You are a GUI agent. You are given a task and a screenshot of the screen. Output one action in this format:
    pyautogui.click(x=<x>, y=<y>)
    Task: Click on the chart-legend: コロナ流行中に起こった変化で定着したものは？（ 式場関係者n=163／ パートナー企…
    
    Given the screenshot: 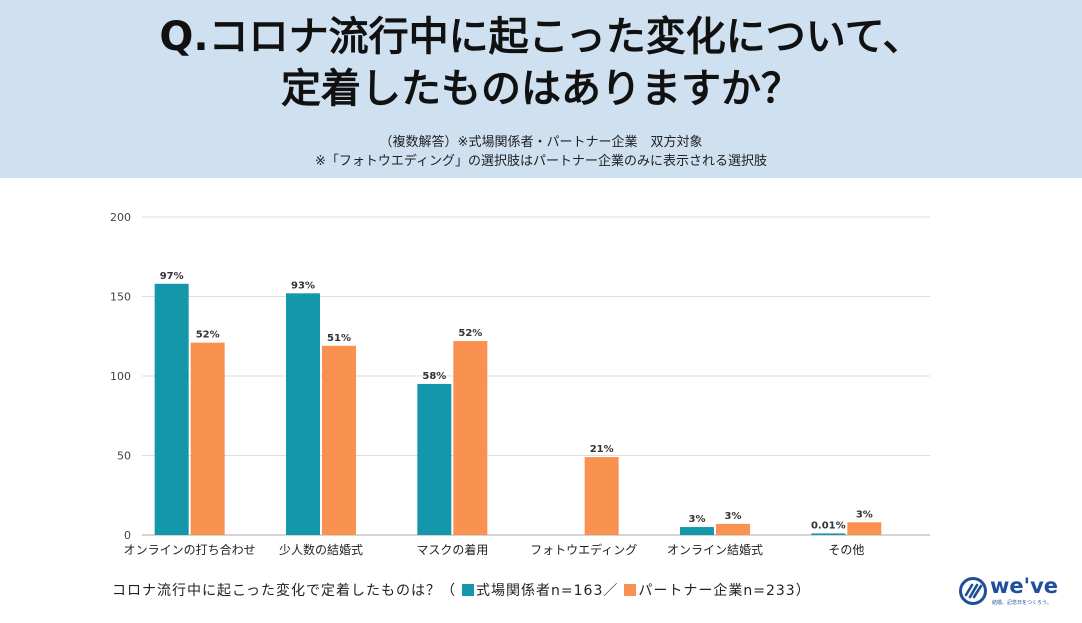 What is the action you would take?
    pyautogui.click(x=461, y=590)
    